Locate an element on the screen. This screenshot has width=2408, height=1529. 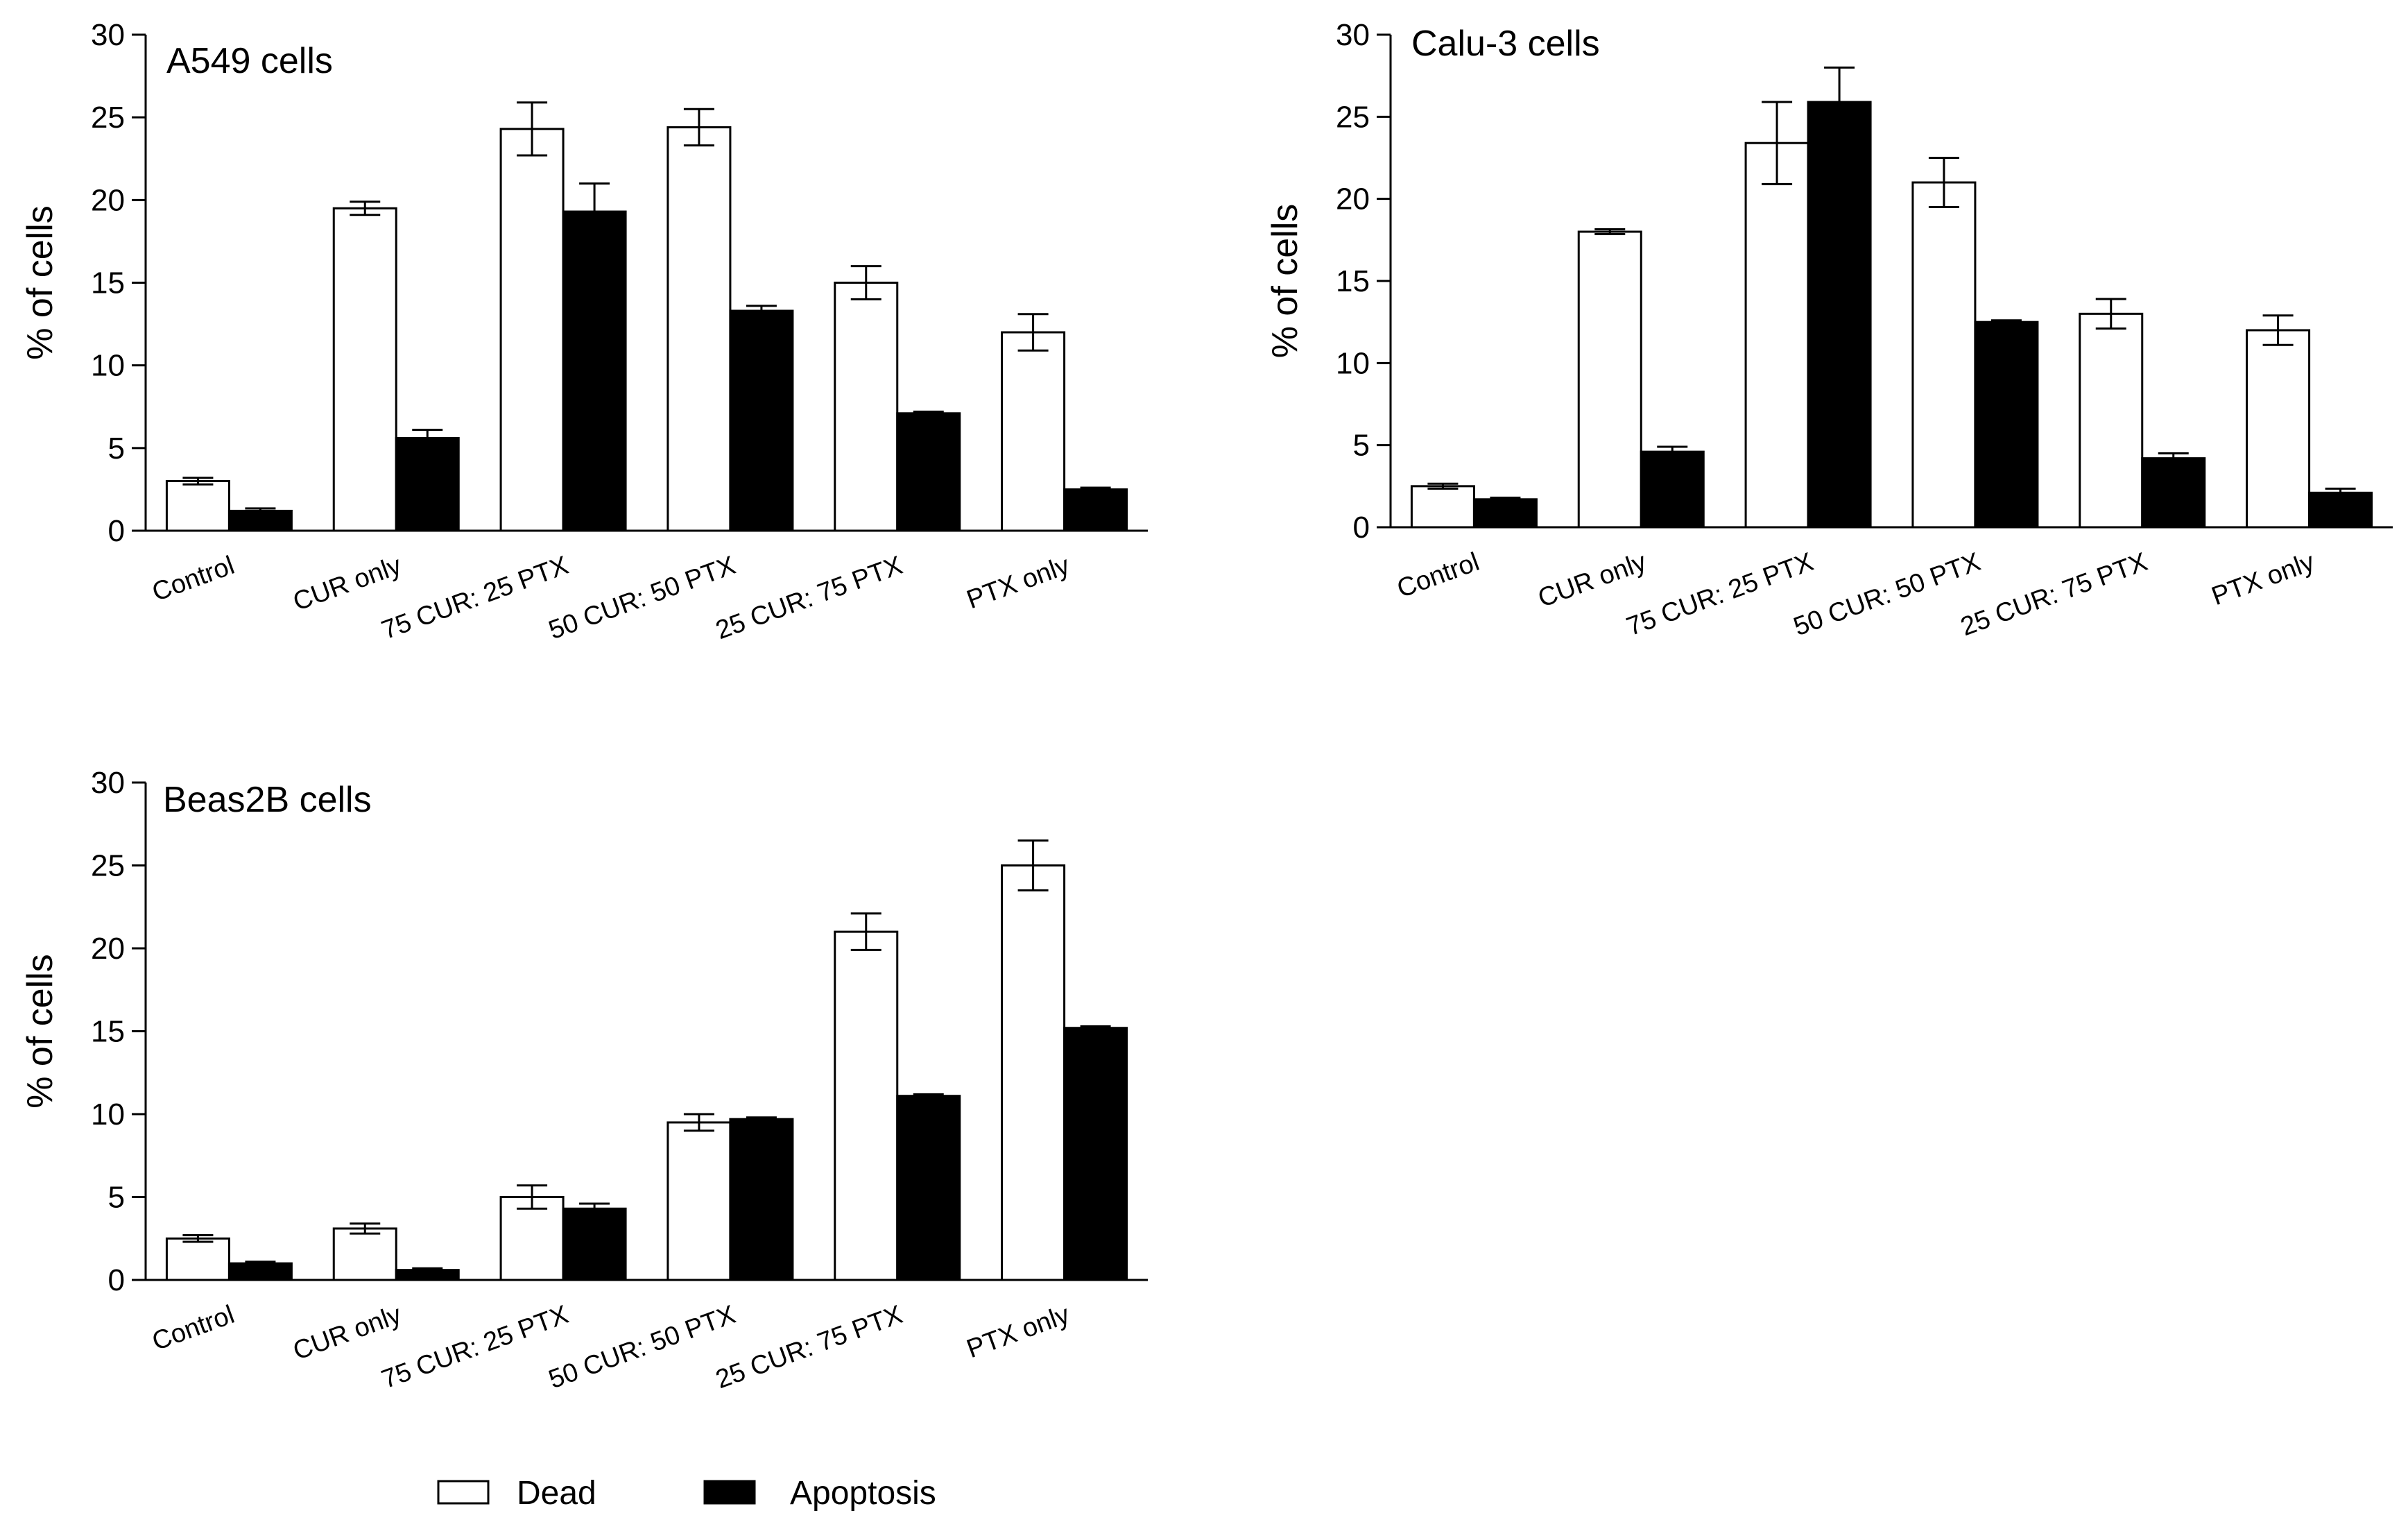
legend-label-dead: Dead is located at coordinates (556, 1494).